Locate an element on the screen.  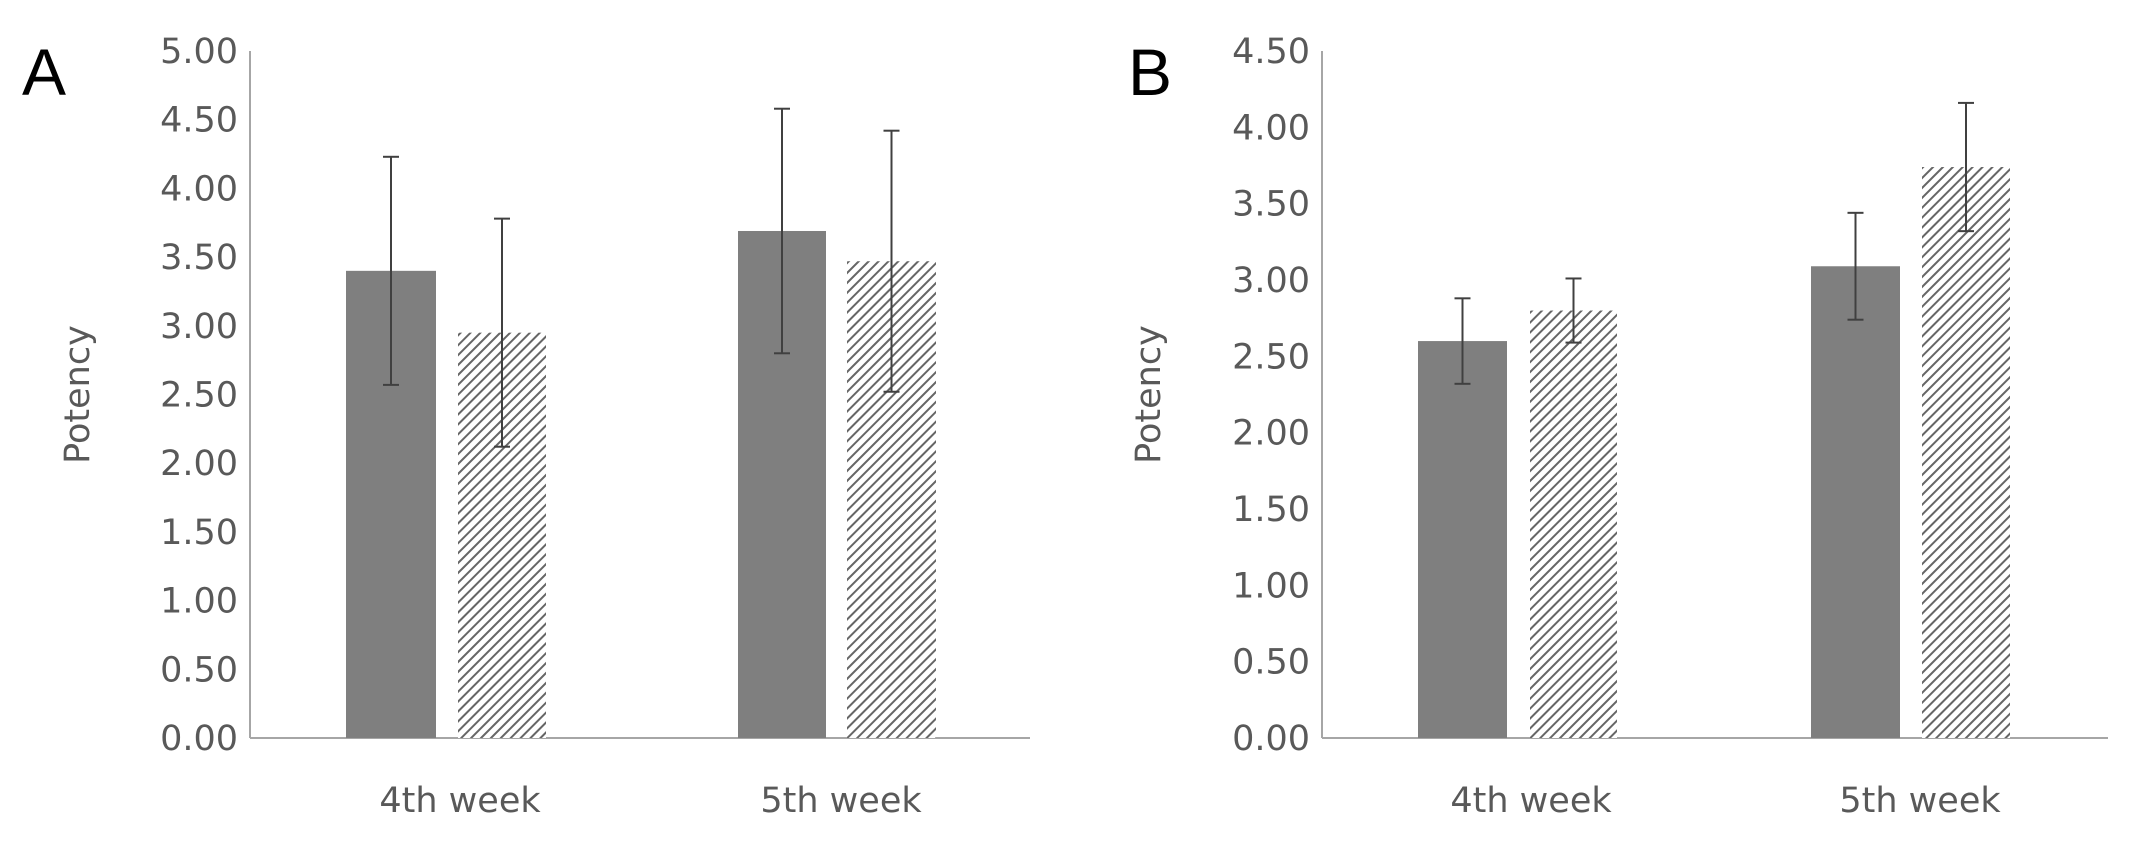
panel-letter: B is located at coordinates (1150, 72).